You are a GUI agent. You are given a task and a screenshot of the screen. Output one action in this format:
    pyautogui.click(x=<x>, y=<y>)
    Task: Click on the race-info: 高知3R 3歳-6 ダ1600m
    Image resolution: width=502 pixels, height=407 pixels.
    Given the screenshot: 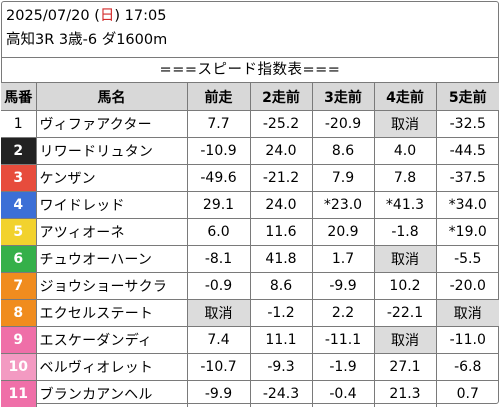 What is the action you would take?
    pyautogui.click(x=87, y=40)
    